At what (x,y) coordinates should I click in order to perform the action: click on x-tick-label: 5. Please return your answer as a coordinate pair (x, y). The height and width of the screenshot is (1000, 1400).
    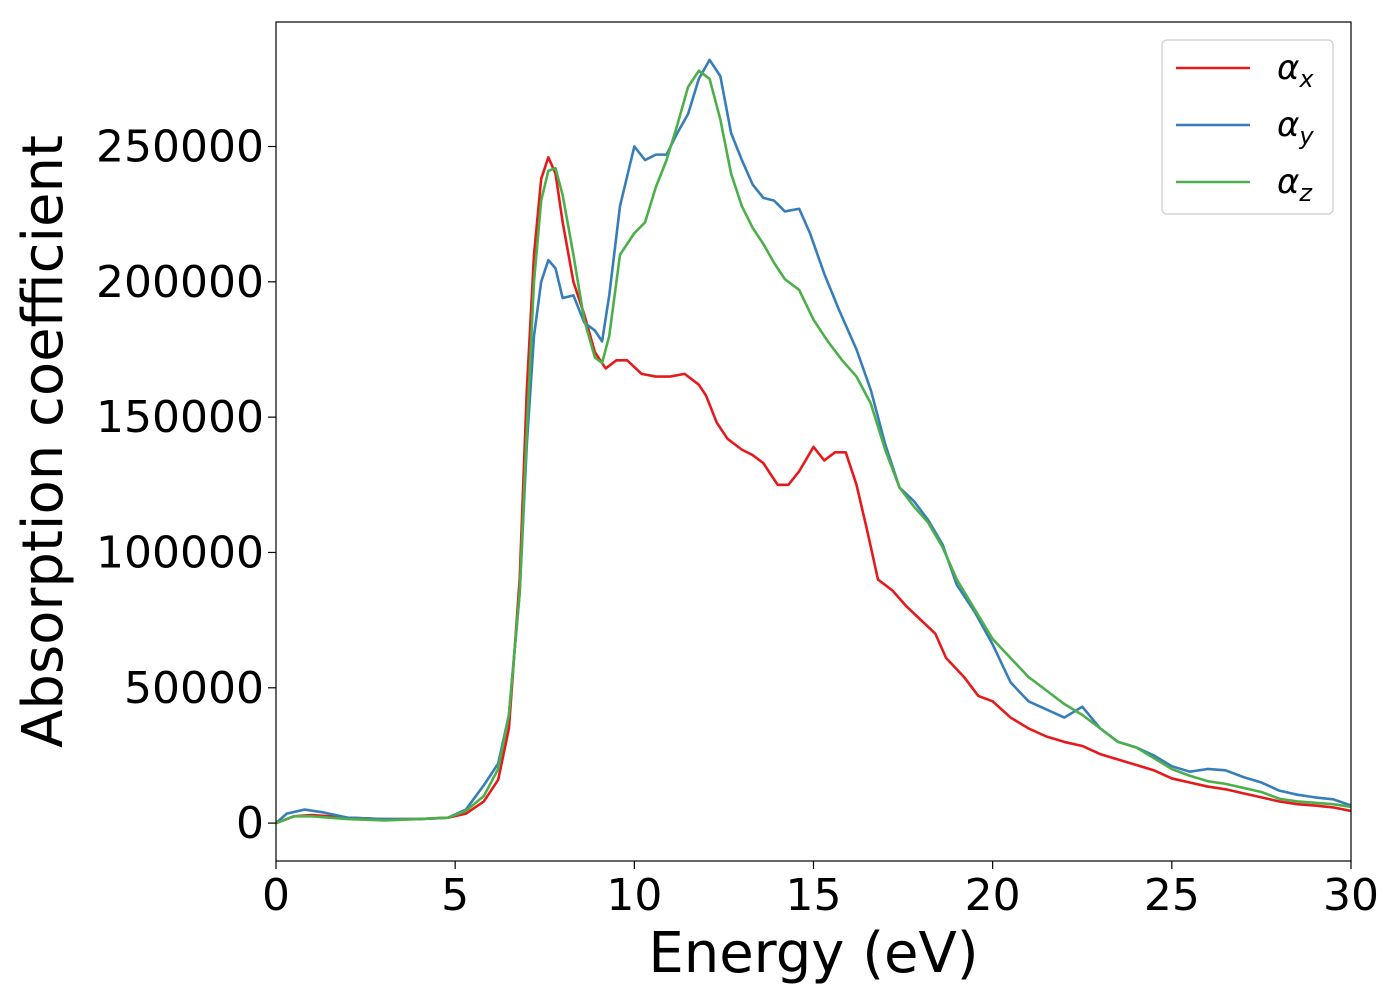
    Looking at the image, I should click on (455, 895).